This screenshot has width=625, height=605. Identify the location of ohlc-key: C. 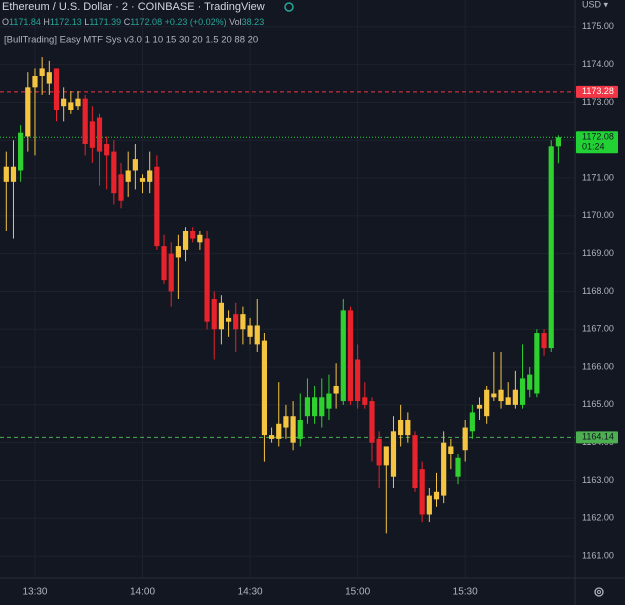
(127, 22).